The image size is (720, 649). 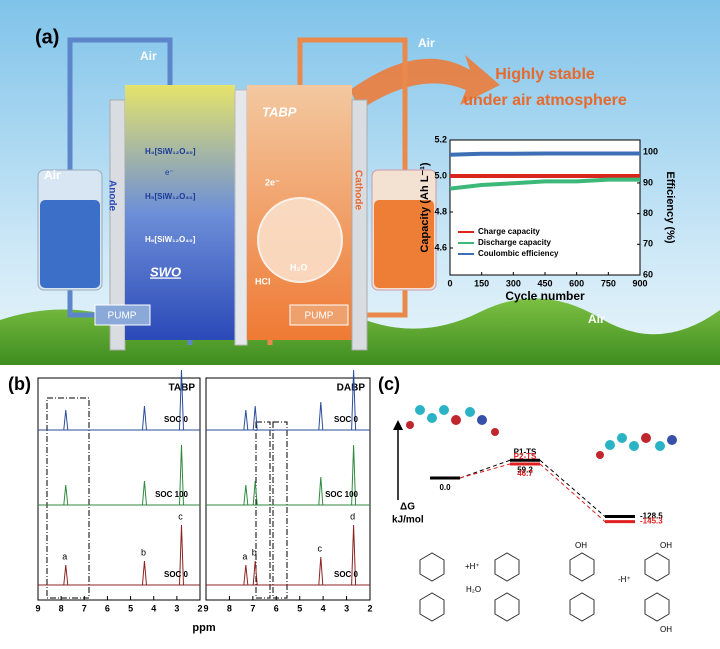 What do you see at coordinates (544, 154) in the screenshot?
I see `series-line` at bounding box center [544, 154].